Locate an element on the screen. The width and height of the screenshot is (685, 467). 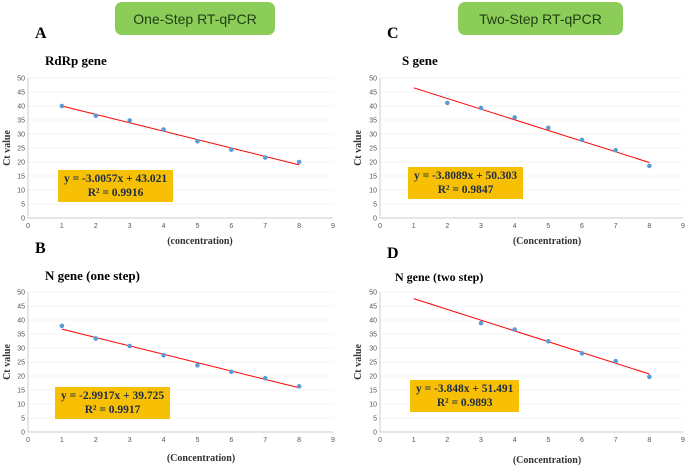
panel-letter: B is located at coordinates (40, 248).